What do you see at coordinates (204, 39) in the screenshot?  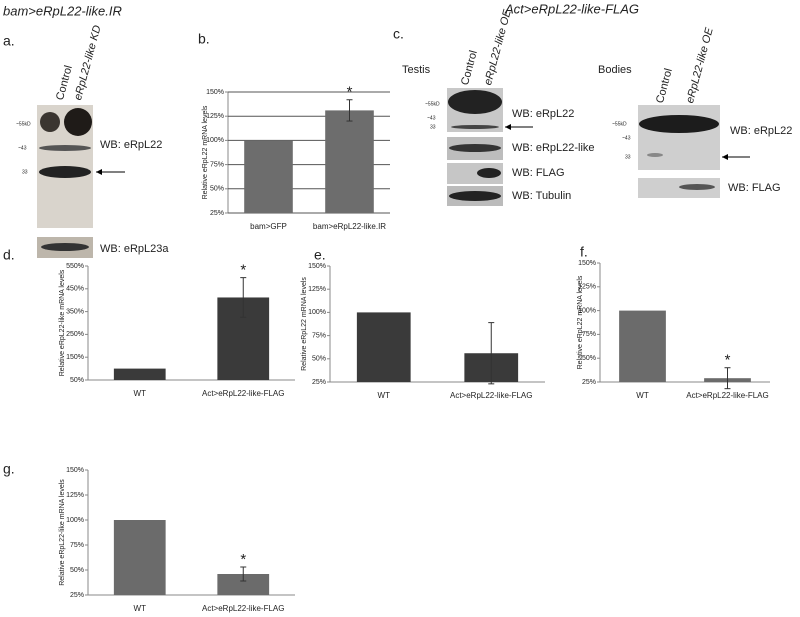 I see `panel-label: b.` at bounding box center [204, 39].